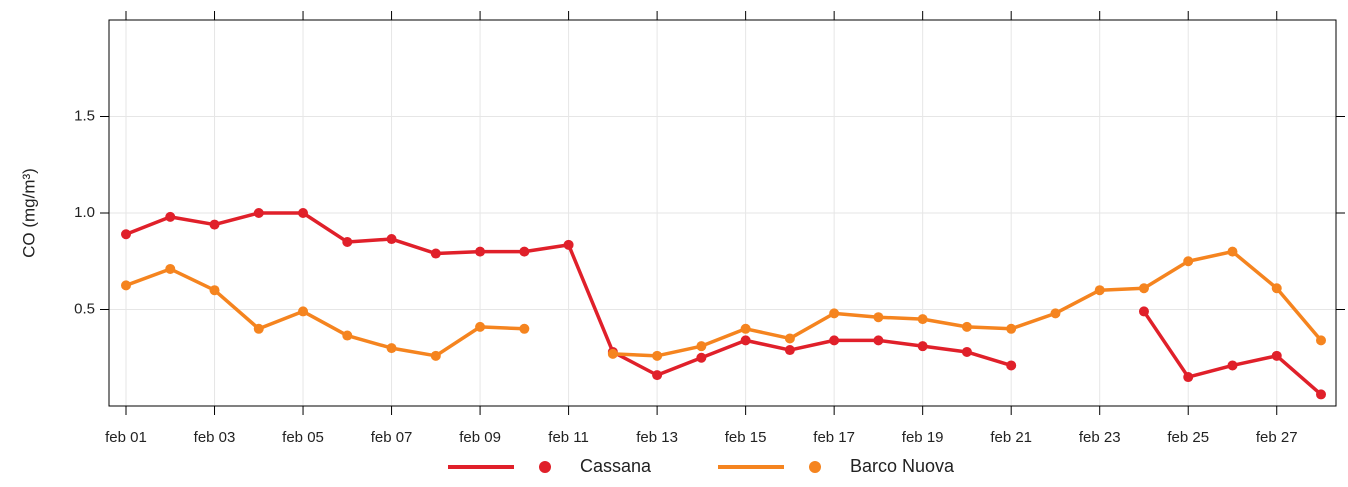  What do you see at coordinates (616, 466) in the screenshot?
I see `legend-label: Cassana` at bounding box center [616, 466].